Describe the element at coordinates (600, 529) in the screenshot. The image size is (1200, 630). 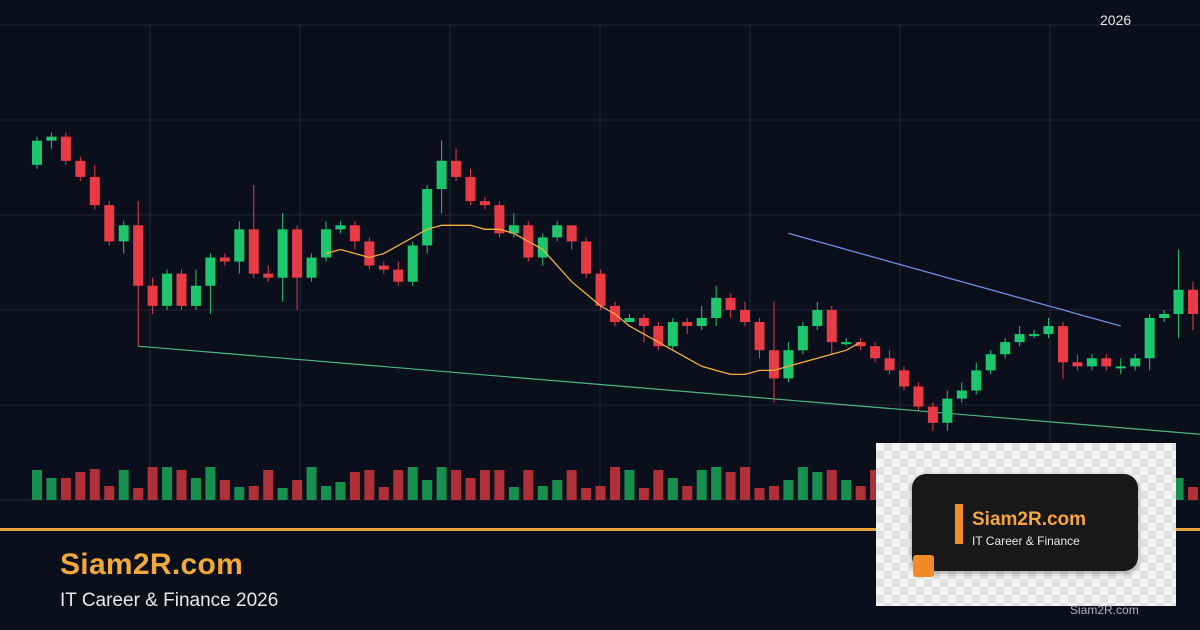
I see `gold-divider` at that location.